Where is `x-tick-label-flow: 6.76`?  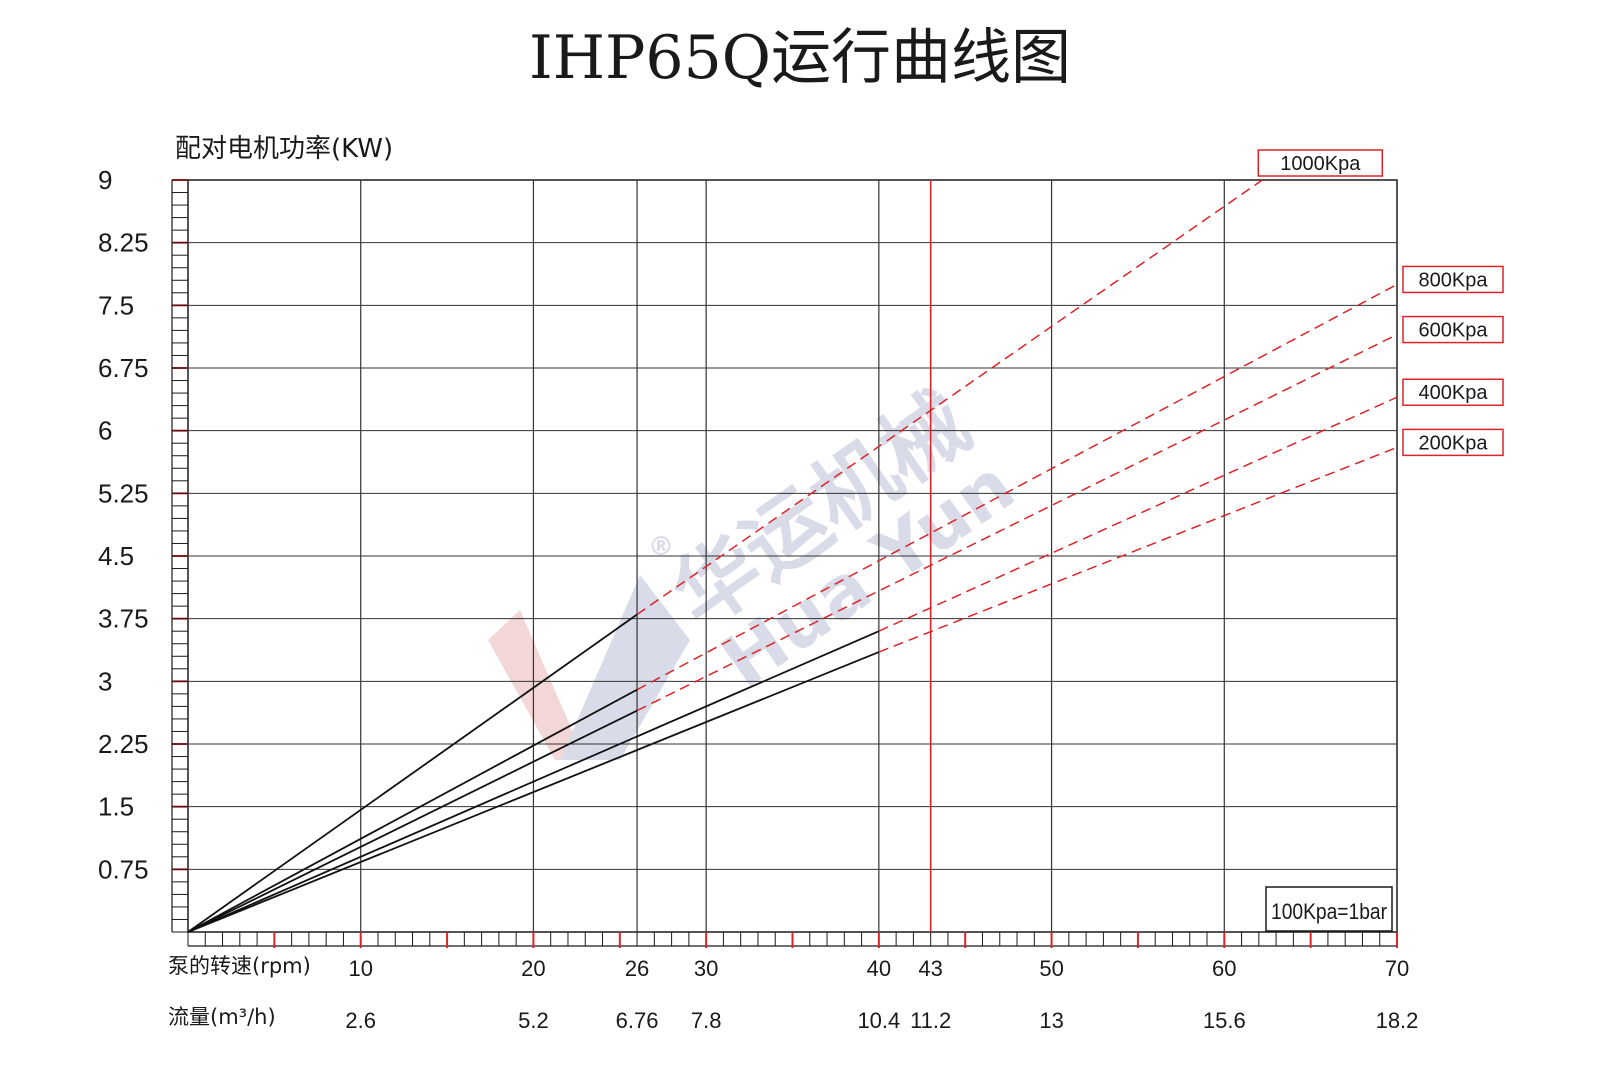 x-tick-label-flow: 6.76 is located at coordinates (637, 1020).